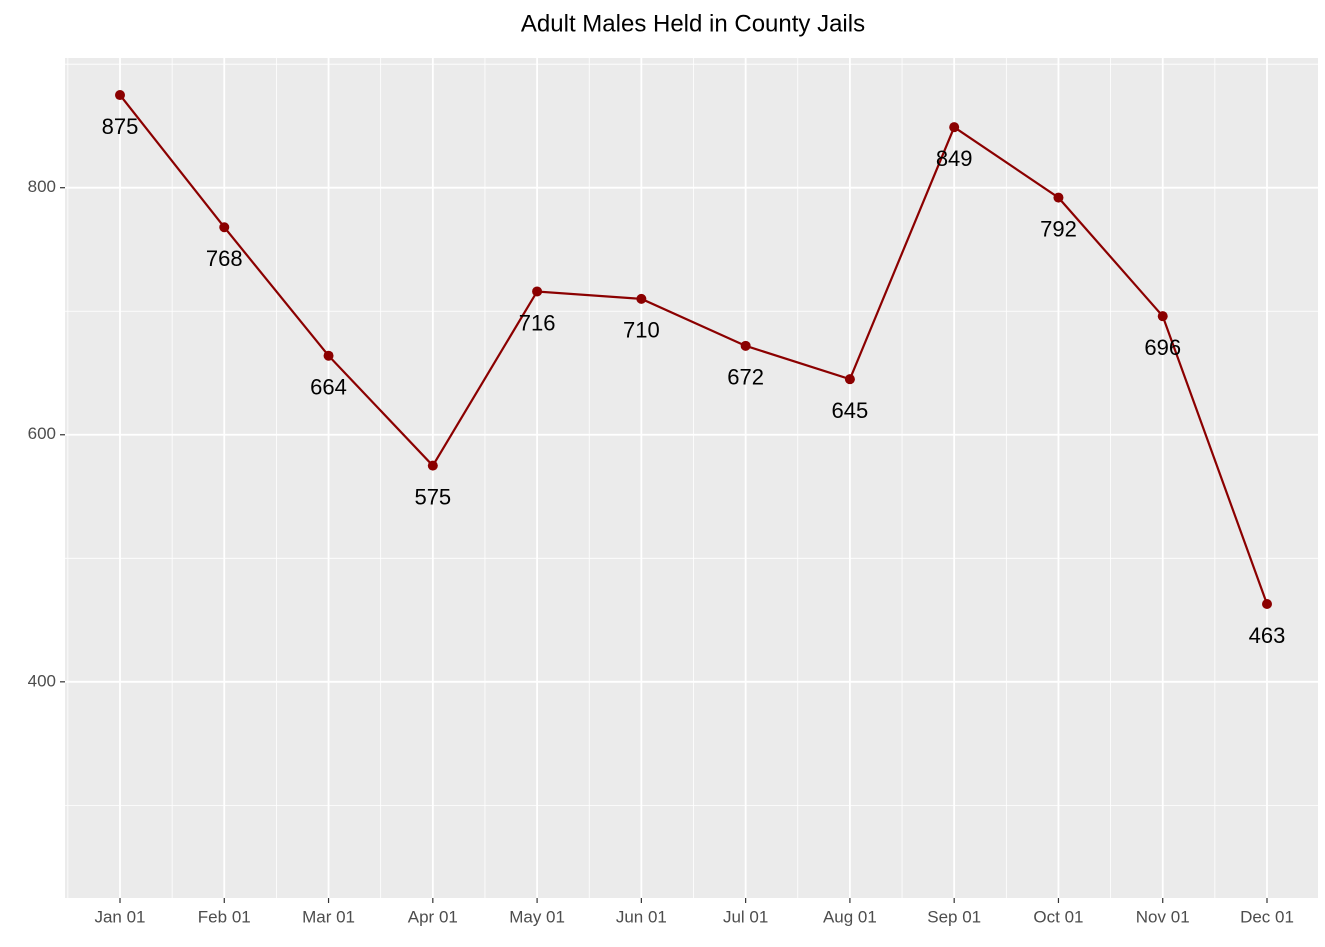 The image size is (1325, 947). I want to click on x-tick-label: Feb 01, so click(224, 916).